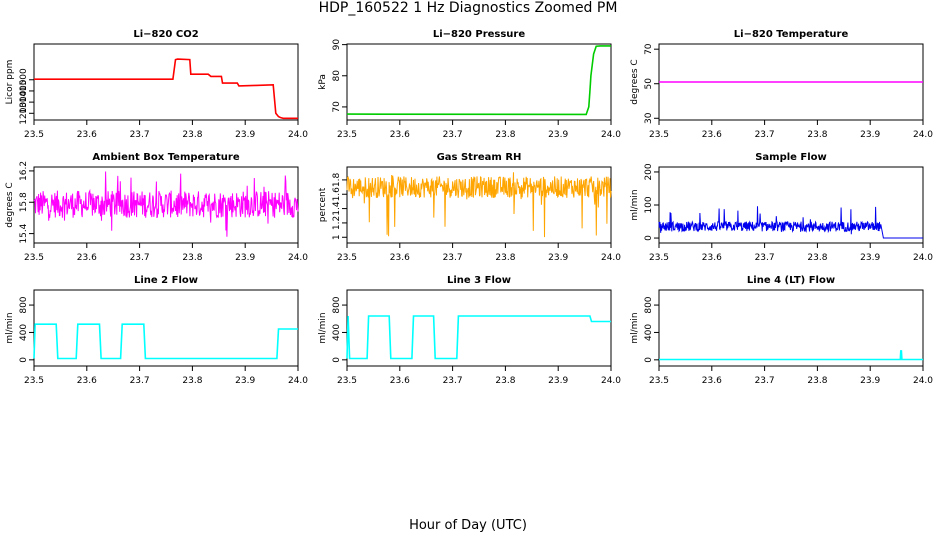 The width and height of the screenshot is (936, 540). Describe the element at coordinates (323, 204) in the screenshot. I see `y-axis-label: percent` at that location.